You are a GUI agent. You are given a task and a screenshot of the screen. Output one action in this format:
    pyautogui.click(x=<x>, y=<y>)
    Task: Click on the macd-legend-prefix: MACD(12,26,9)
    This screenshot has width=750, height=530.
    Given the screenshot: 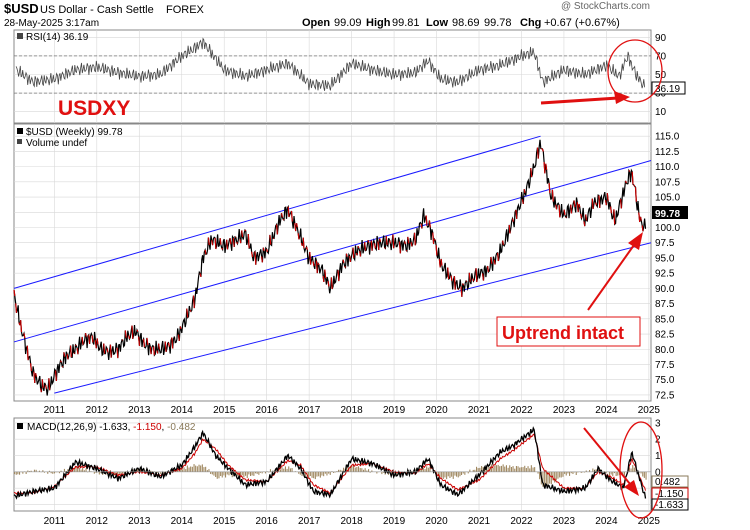 What is the action you would take?
    pyautogui.click(x=61, y=427)
    